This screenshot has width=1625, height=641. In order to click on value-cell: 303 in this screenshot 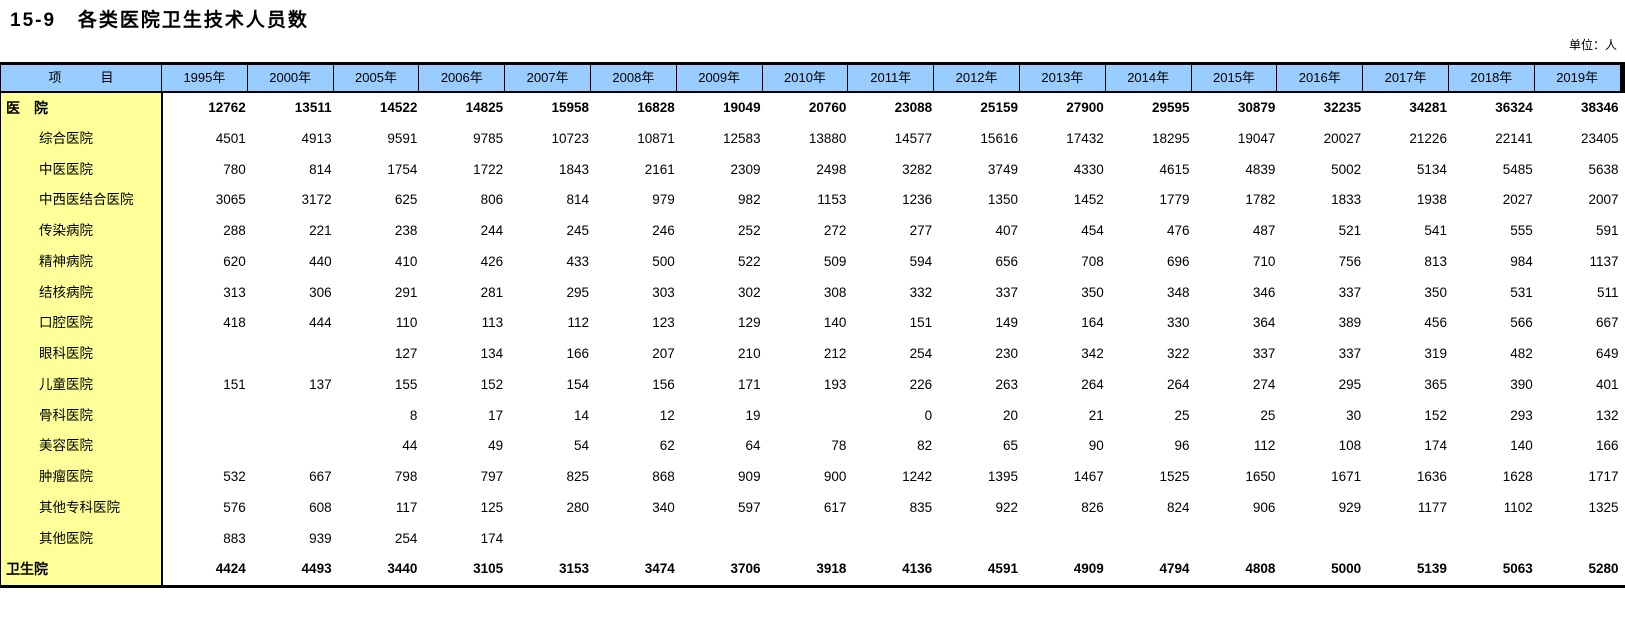, I will do `click(663, 292)`.